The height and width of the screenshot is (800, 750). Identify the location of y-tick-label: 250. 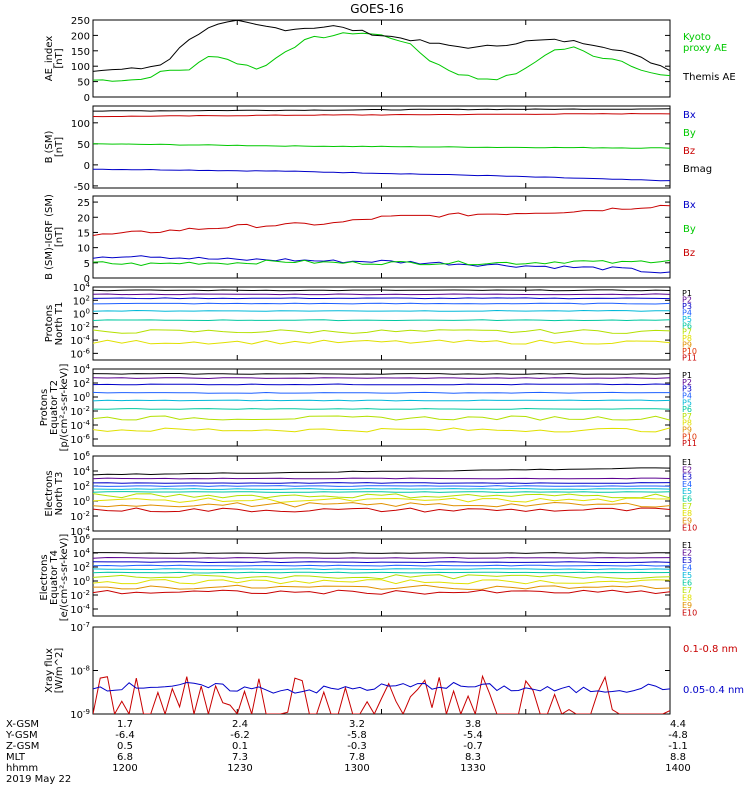
(80, 21).